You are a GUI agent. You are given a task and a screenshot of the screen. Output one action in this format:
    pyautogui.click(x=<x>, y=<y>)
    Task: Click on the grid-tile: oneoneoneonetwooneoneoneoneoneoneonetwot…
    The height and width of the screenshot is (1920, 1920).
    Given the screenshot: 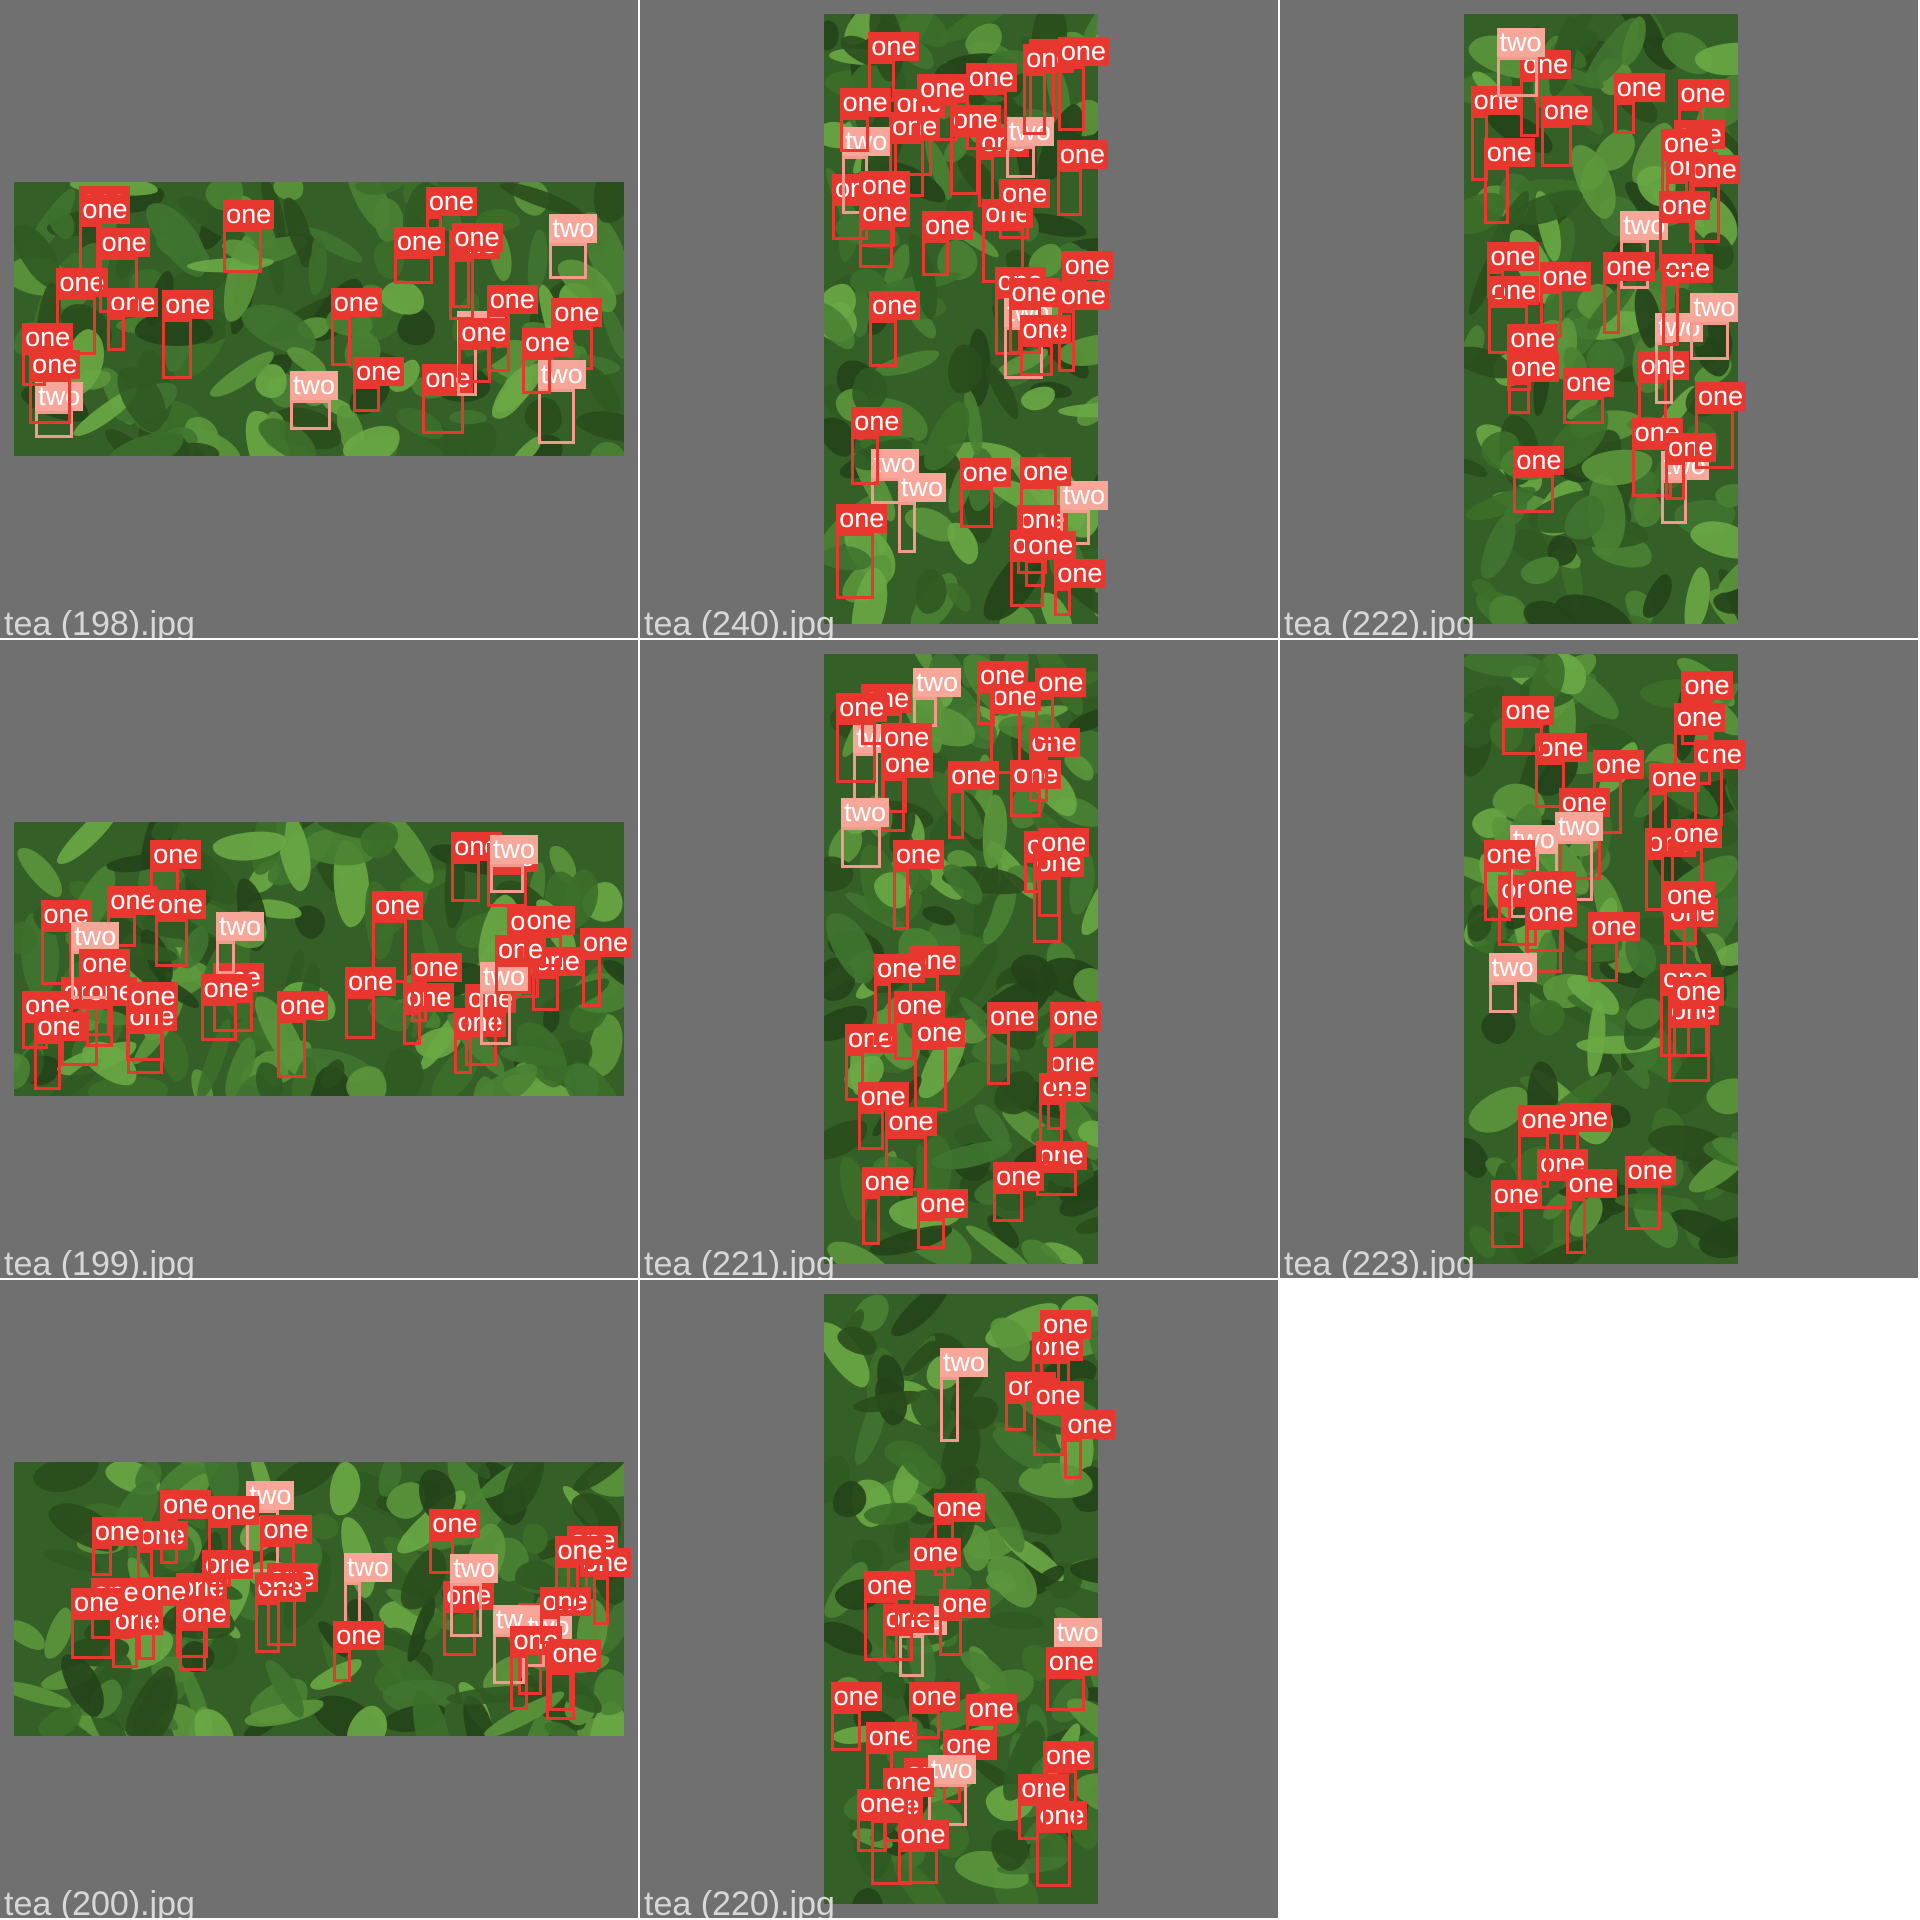 What is the action you would take?
    pyautogui.click(x=1599, y=319)
    